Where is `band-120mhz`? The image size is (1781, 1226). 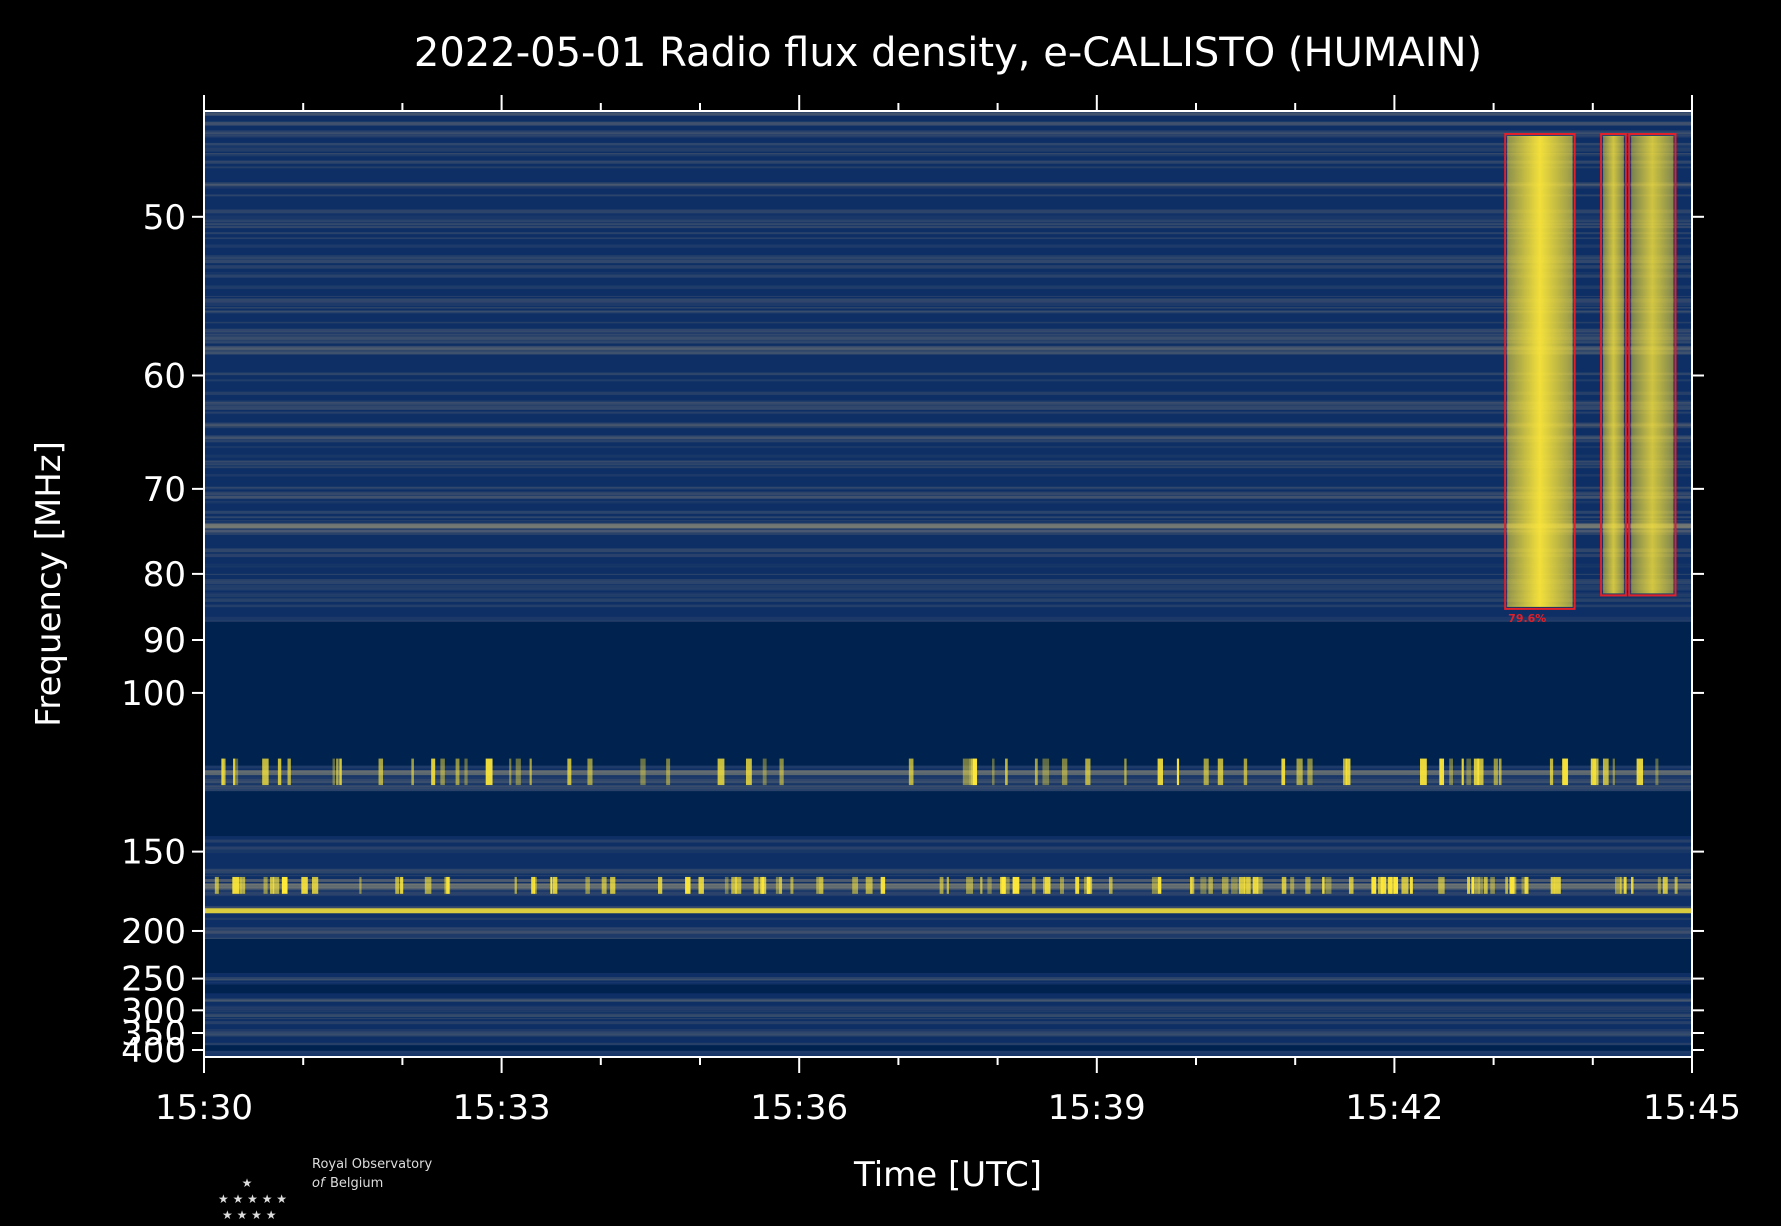 band-120mhz is located at coordinates (948, 773).